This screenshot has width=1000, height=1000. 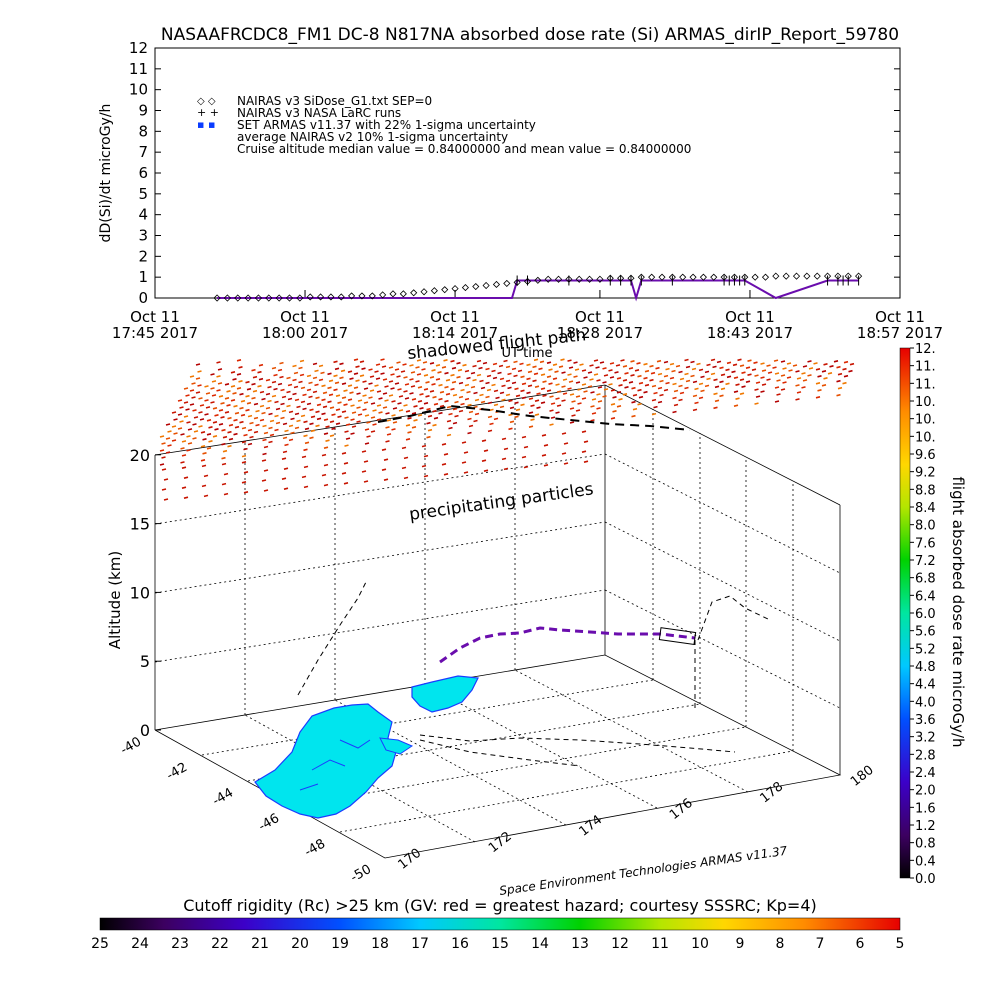 I want to click on longitude-tick-label: 176, so click(x=681, y=809).